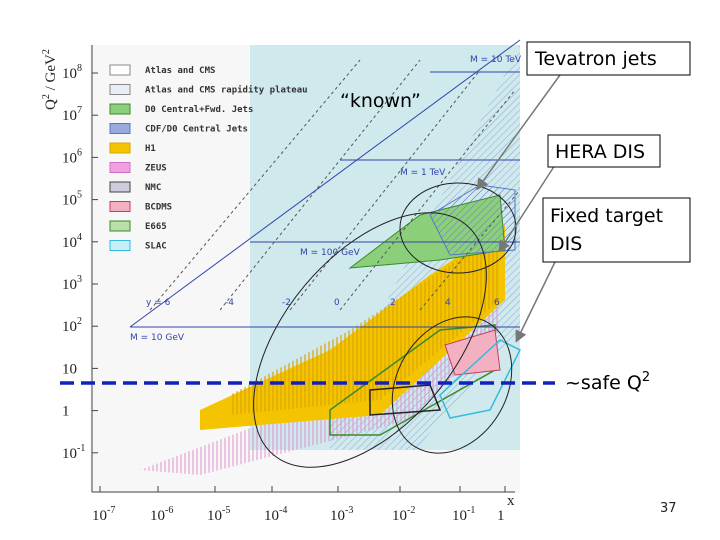 The width and height of the screenshot is (720, 540). What do you see at coordinates (153, 188) in the screenshot?
I see `legend-label: NMC` at bounding box center [153, 188].